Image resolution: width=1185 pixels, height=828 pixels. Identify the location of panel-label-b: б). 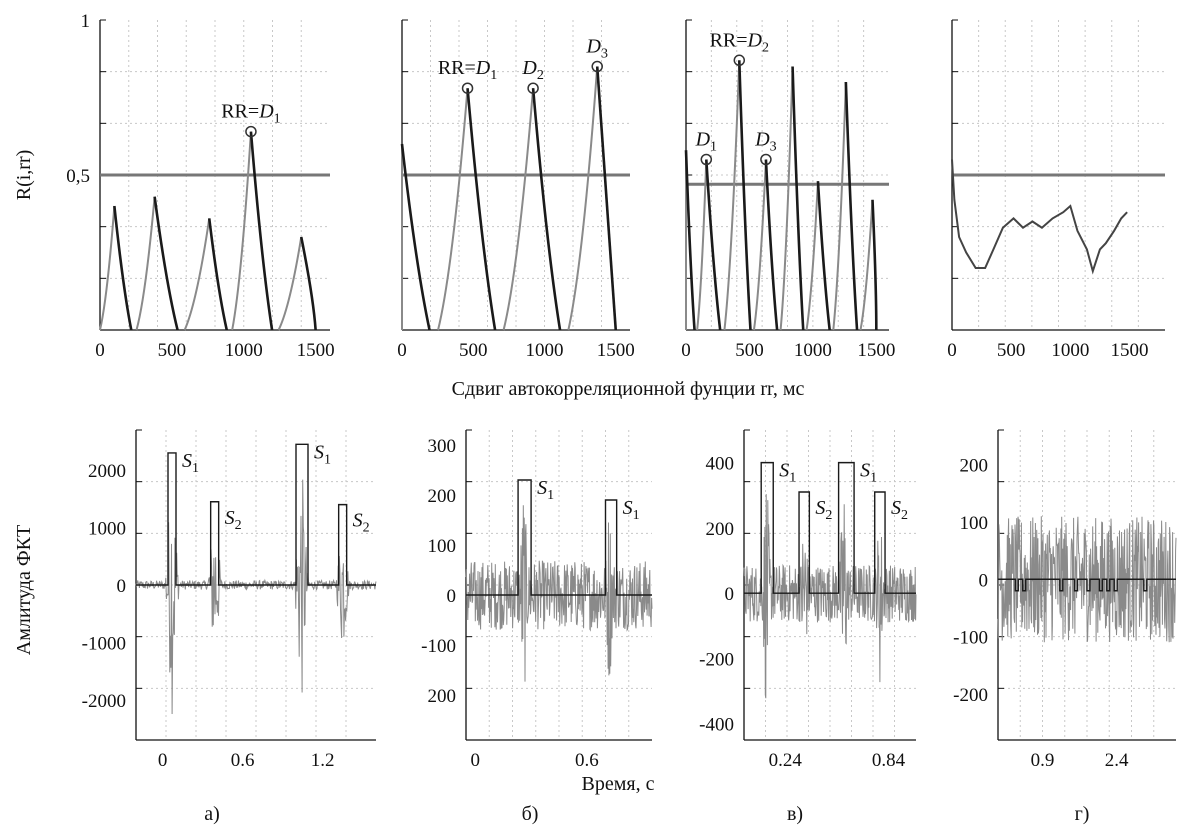
(530, 814).